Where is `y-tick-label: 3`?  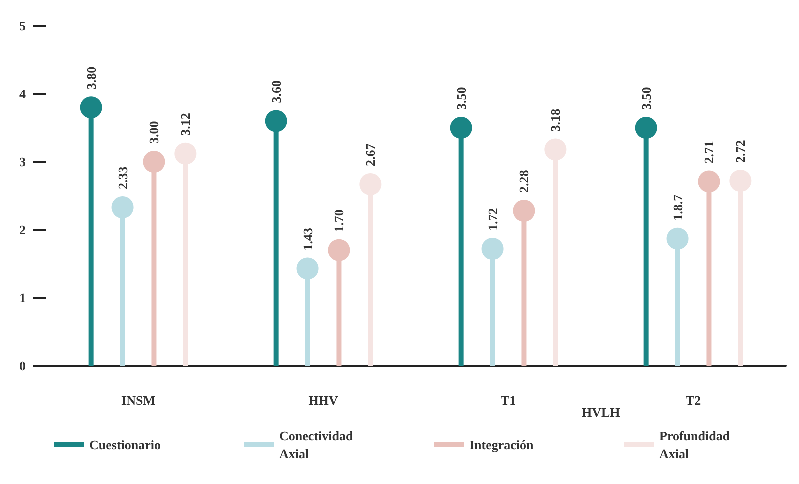 y-tick-label: 3 is located at coordinates (23, 162).